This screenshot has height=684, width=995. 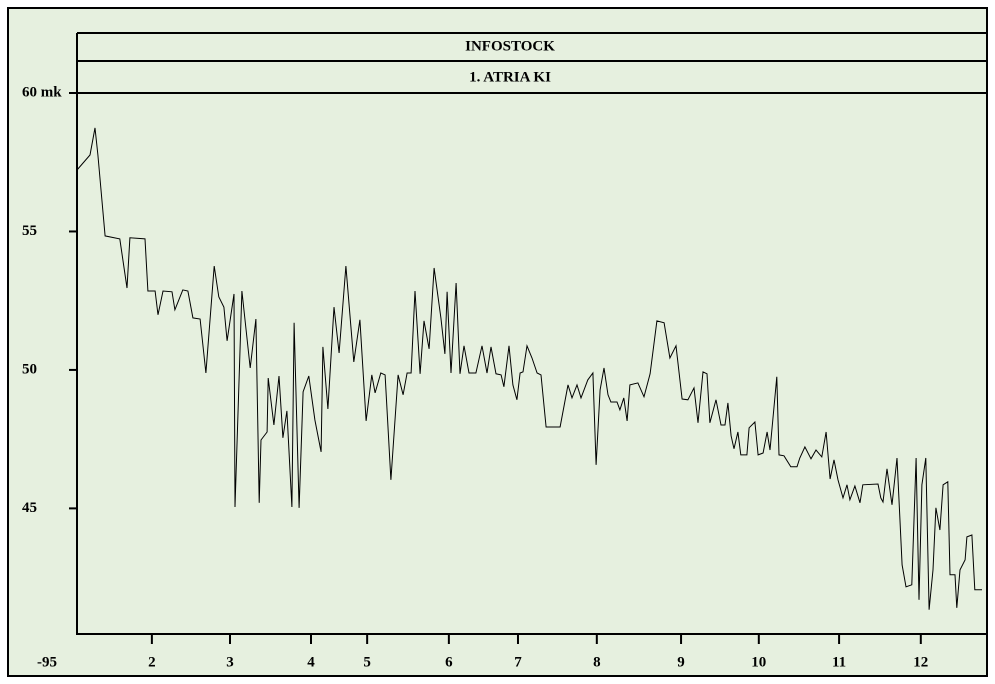 What do you see at coordinates (47, 662) in the screenshot?
I see `x-start-label: -95` at bounding box center [47, 662].